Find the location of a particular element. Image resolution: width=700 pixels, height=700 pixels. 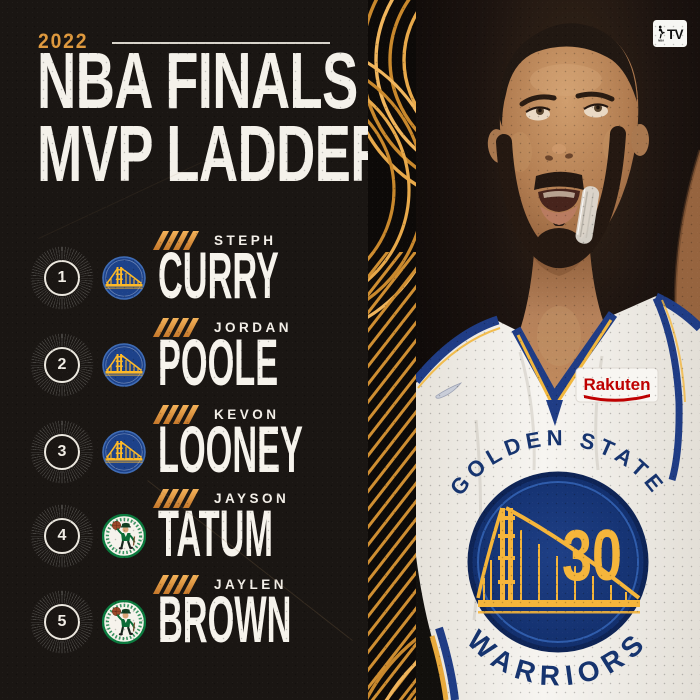

title-line-2: MVP LADDER is located at coordinates (213, 153).